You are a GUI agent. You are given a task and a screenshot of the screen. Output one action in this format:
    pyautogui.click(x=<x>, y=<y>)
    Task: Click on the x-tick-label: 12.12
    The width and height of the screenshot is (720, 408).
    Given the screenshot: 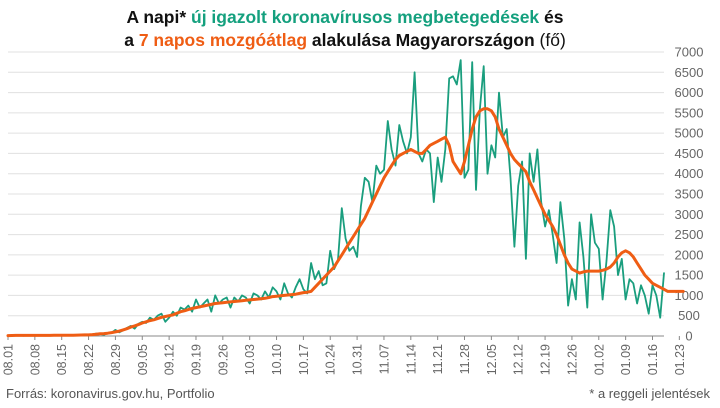 What is the action you would take?
    pyautogui.click(x=519, y=359)
    